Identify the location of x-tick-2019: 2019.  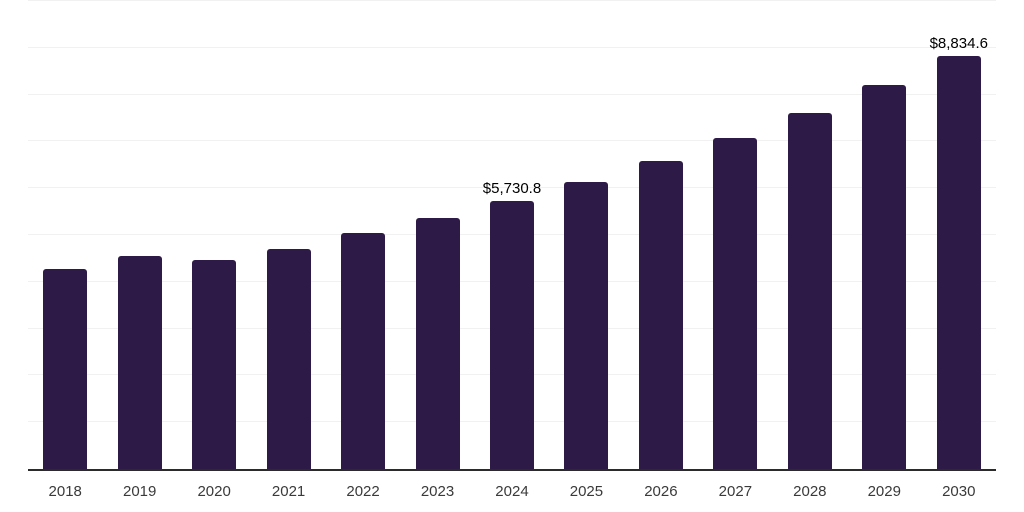
(139, 491).